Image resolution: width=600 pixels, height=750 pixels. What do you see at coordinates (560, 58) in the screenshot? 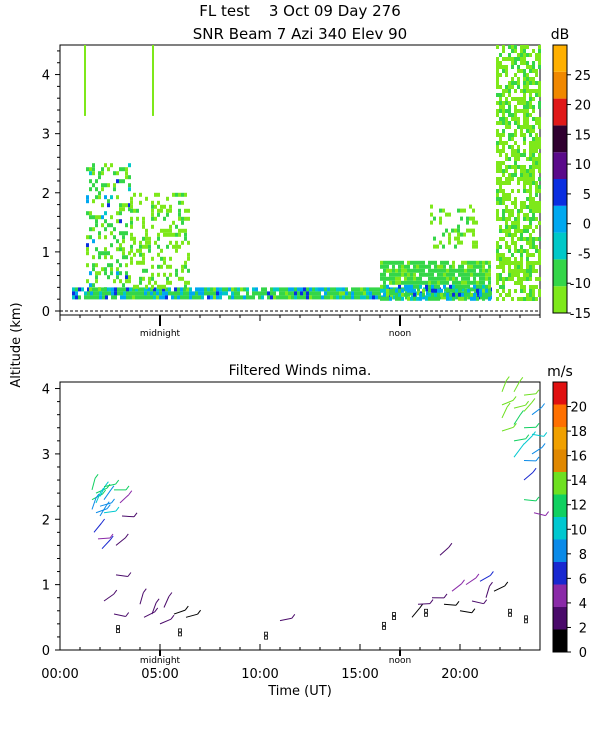
I see `snr-colorbar-swatch` at bounding box center [560, 58].